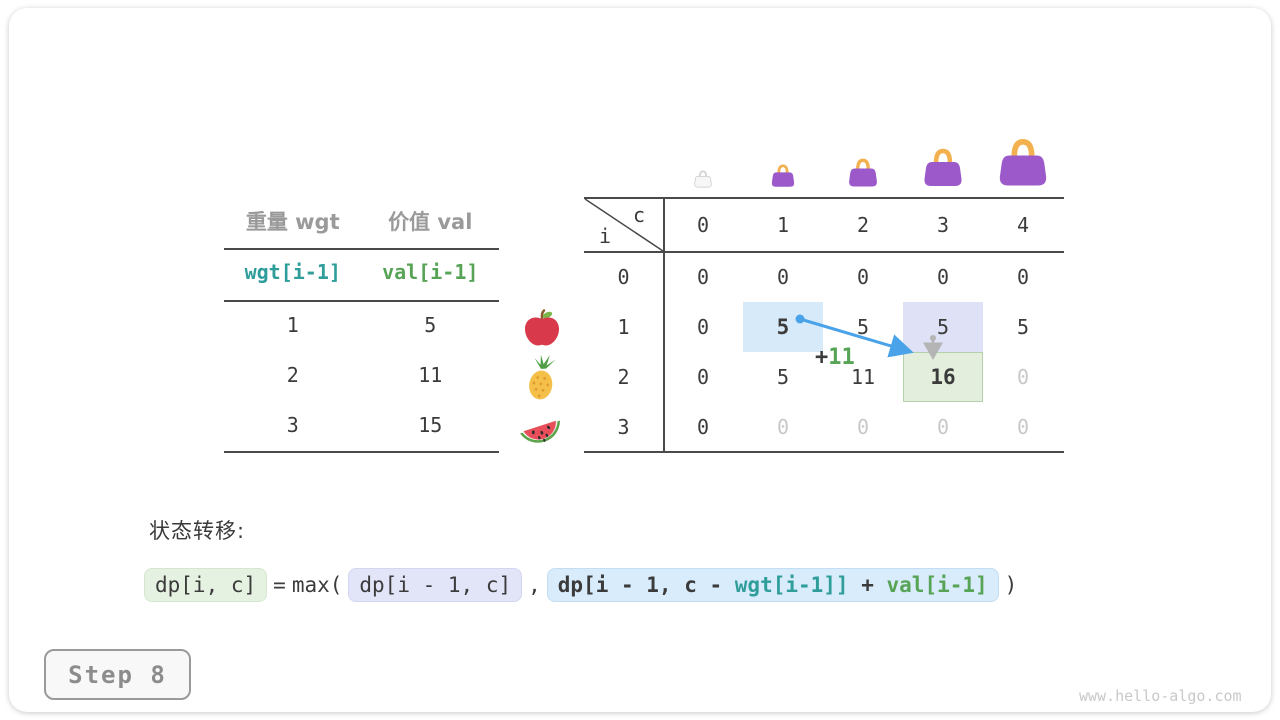 This screenshot has height=720, width=1280. What do you see at coordinates (206, 585) in the screenshot?
I see `formula-lhs: dp[i, c]` at bounding box center [206, 585].